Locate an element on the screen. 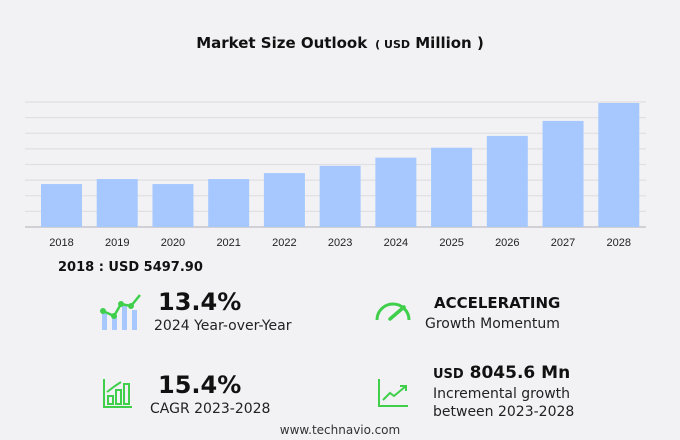 This screenshot has height=440, width=680. yoy-value: 13.4% is located at coordinates (200, 302).